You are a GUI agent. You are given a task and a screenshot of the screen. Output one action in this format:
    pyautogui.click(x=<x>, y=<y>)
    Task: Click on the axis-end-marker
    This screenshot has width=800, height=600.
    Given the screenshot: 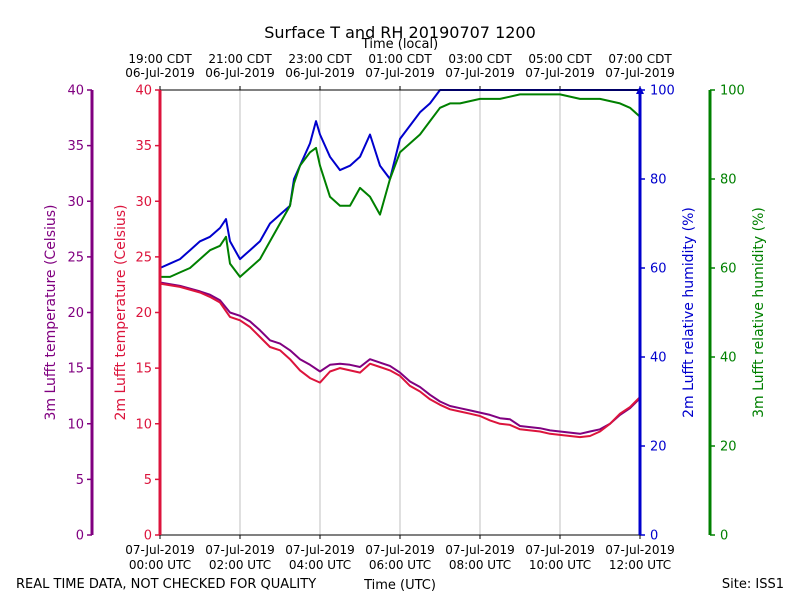 What is the action you would take?
    pyautogui.click(x=640, y=90)
    